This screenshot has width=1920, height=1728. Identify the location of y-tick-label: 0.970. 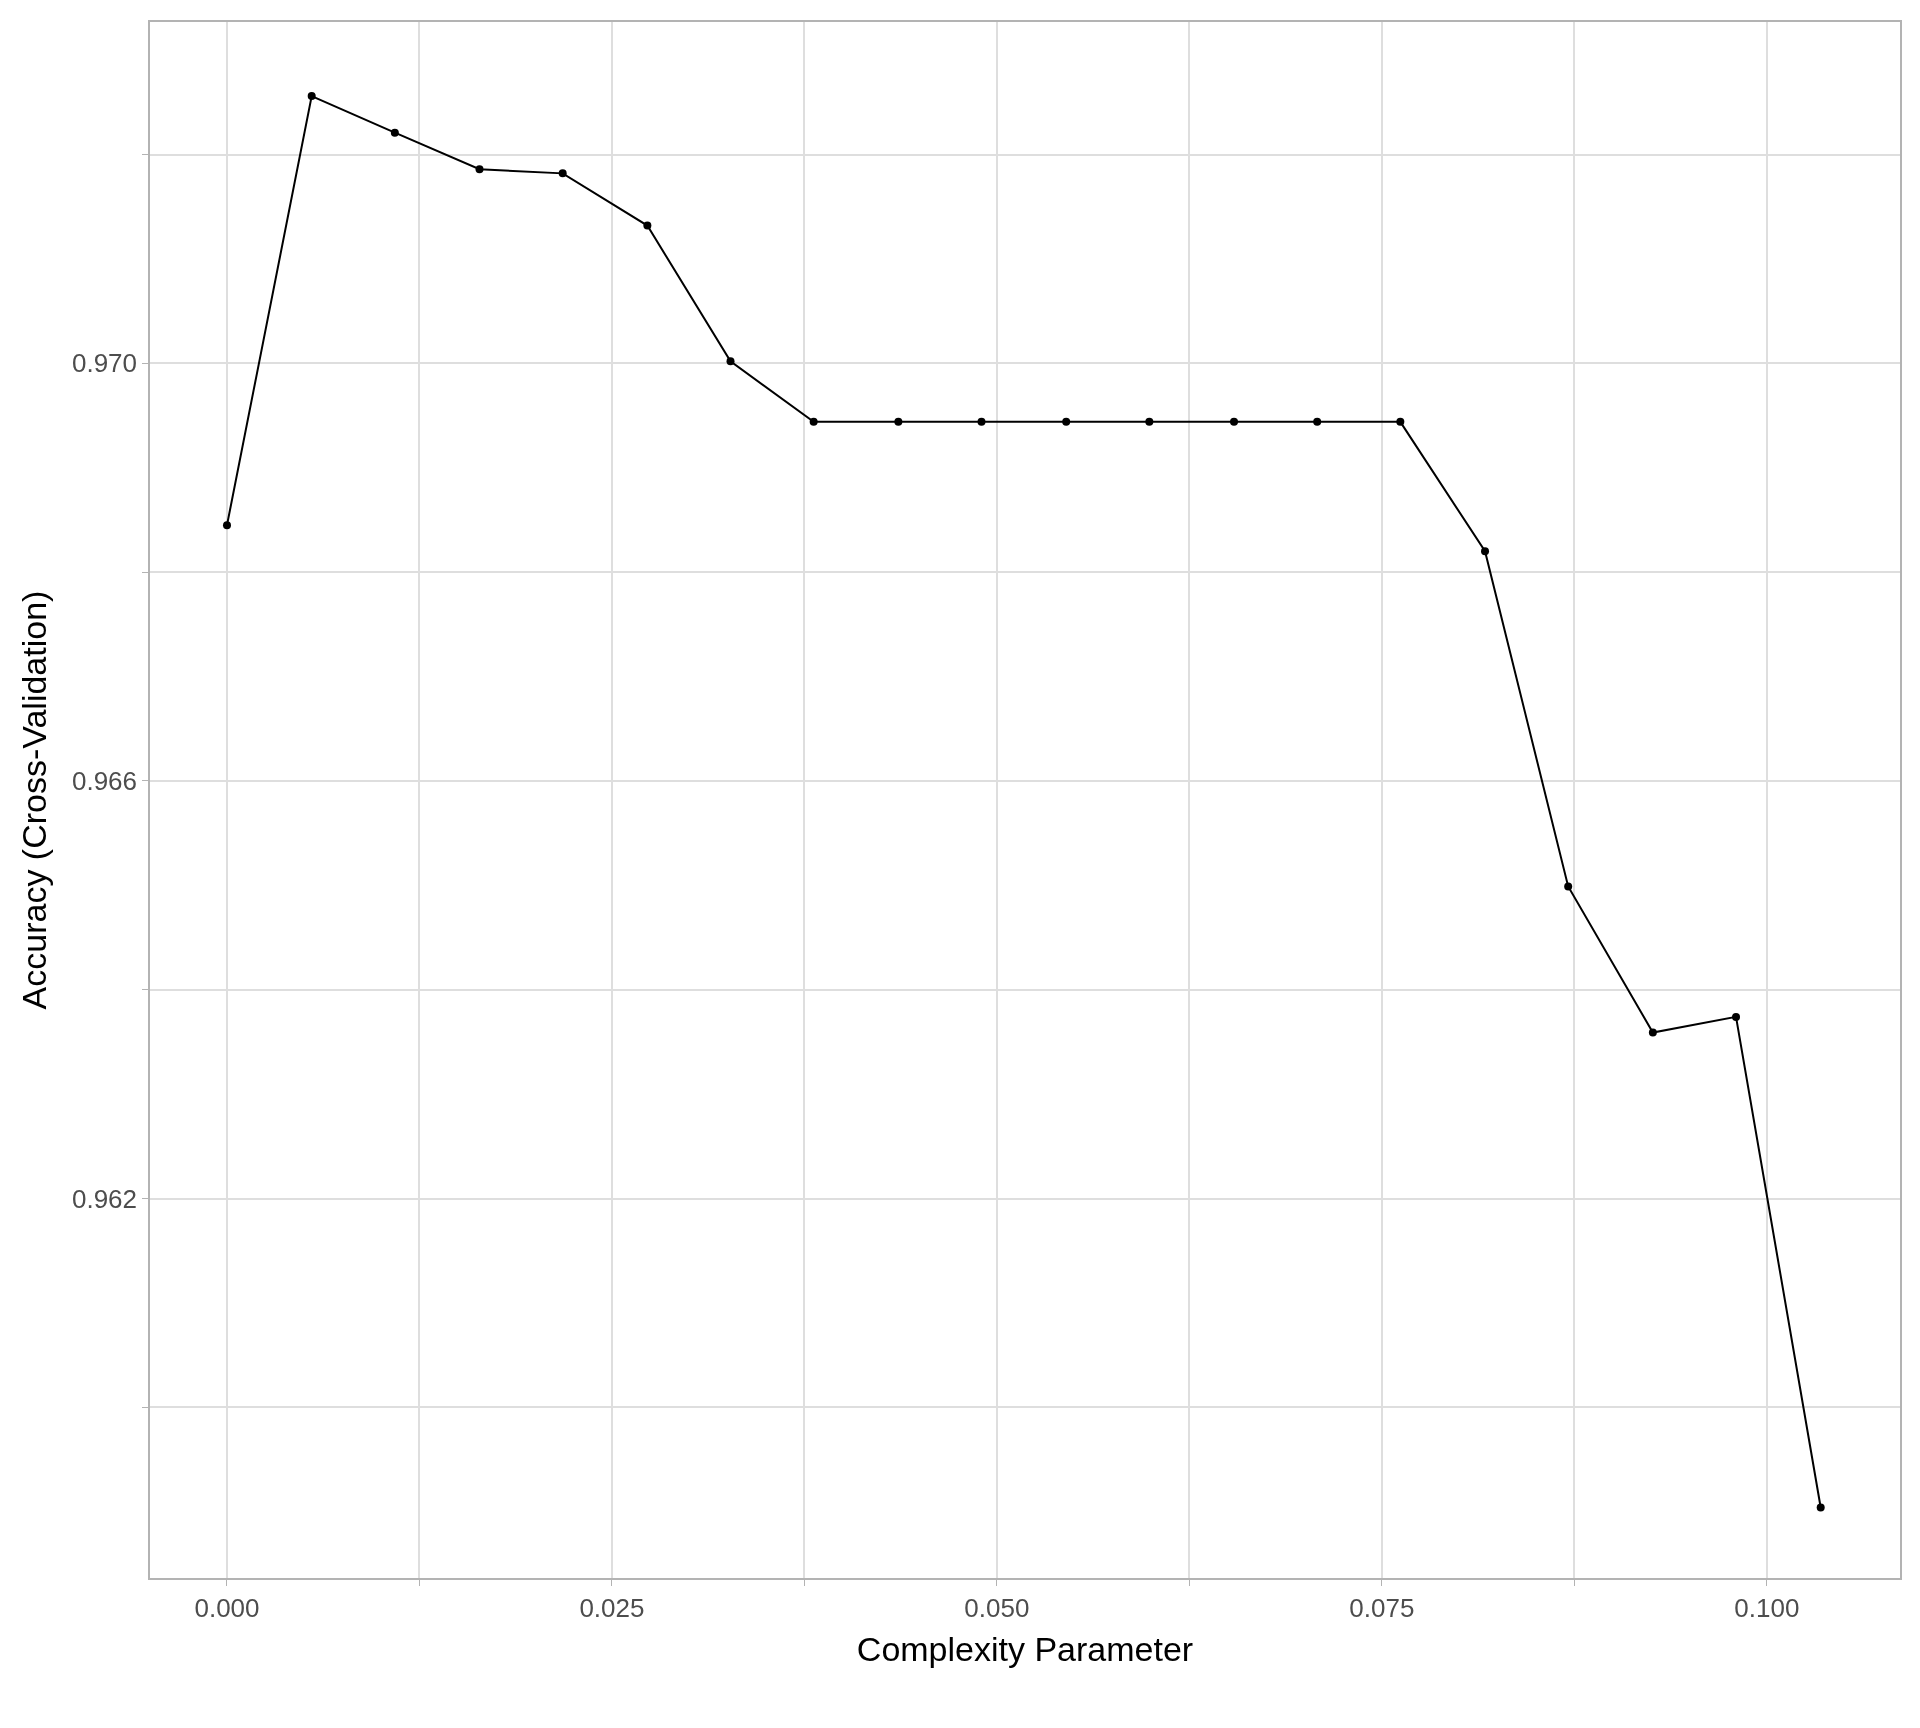
(104, 363).